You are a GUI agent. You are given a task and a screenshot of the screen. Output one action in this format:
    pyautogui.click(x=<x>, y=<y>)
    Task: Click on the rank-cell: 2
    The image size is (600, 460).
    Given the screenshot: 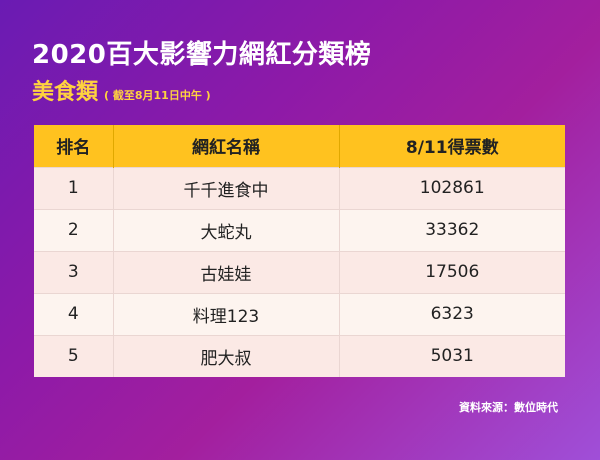 What is the action you would take?
    pyautogui.click(x=73, y=229)
    